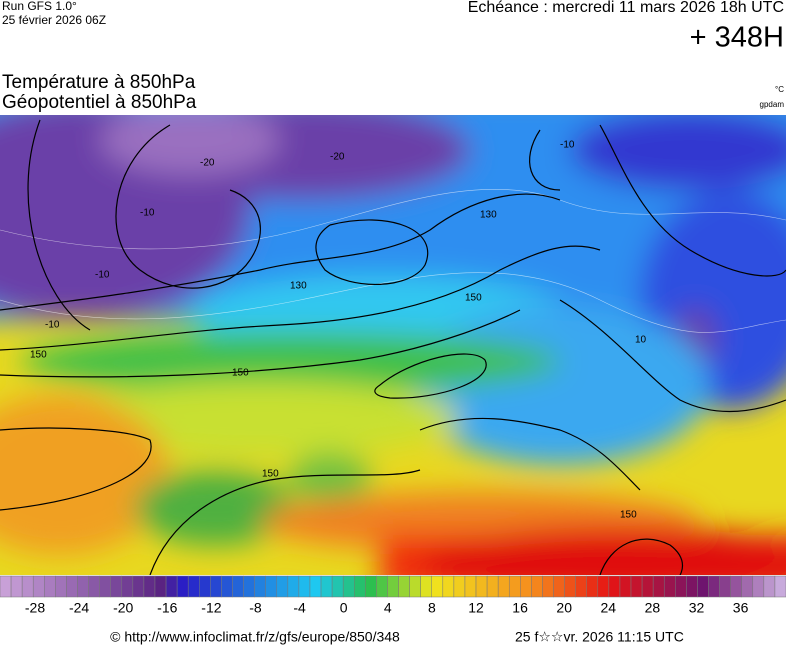 The width and height of the screenshot is (786, 648). Describe the element at coordinates (39, 6) in the screenshot. I see `run-label: Run GFS 1.0°` at that location.